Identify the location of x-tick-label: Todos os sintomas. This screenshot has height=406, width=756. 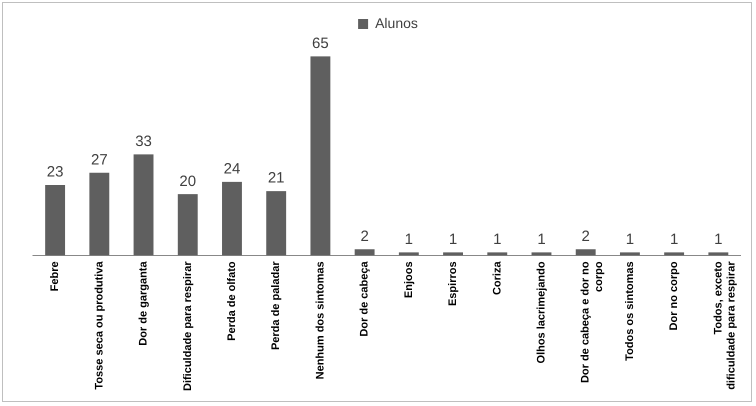
(630, 311).